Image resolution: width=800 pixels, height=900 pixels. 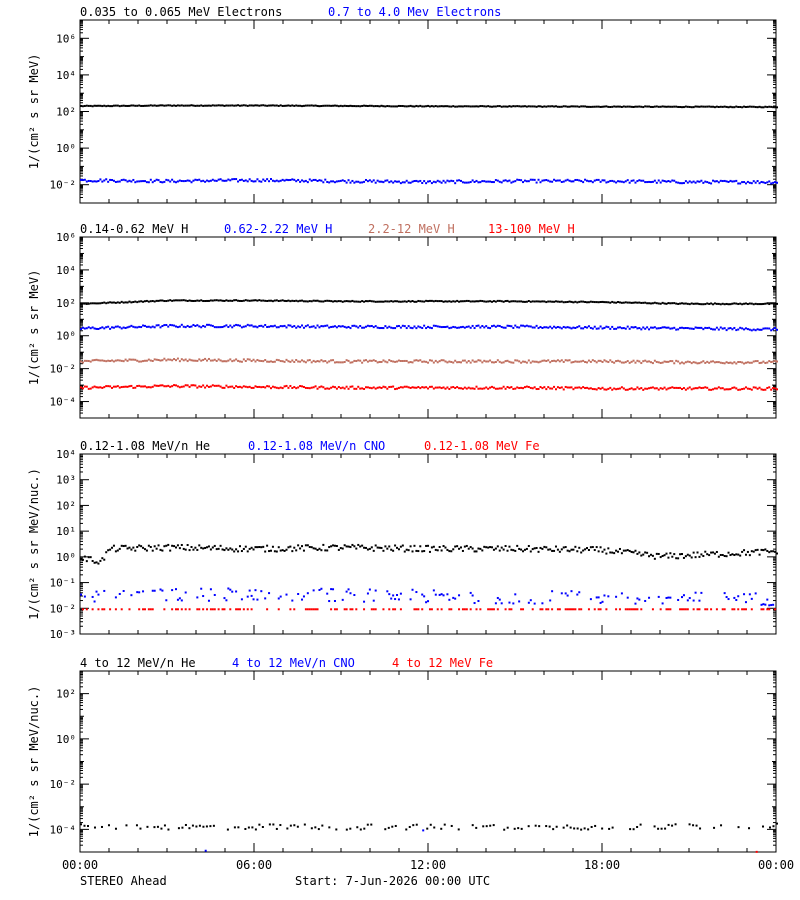 I want to click on y-axis-label: 1/(cm² s sr MeV), so click(x=34, y=328).